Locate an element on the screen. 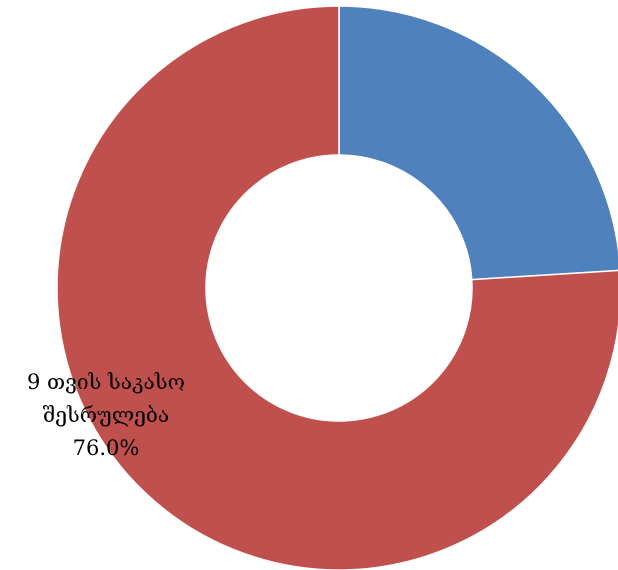  slice-data-label: 9 თვის საკასო შესრულება 76.0% is located at coordinates (106, 415).